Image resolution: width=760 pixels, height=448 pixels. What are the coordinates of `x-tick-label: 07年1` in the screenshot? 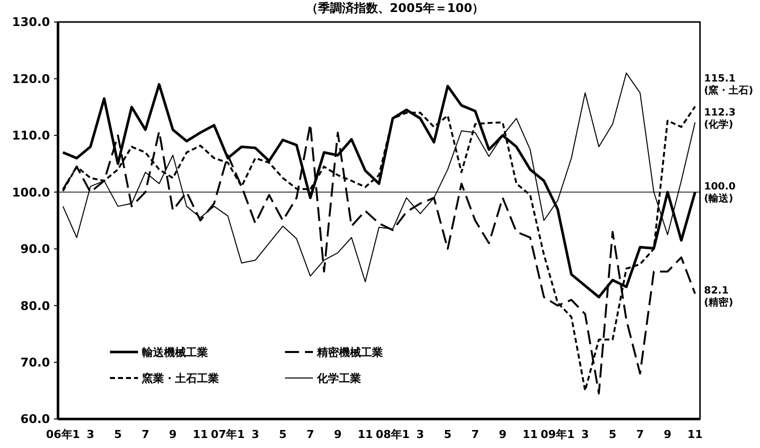 It's located at (227, 434).